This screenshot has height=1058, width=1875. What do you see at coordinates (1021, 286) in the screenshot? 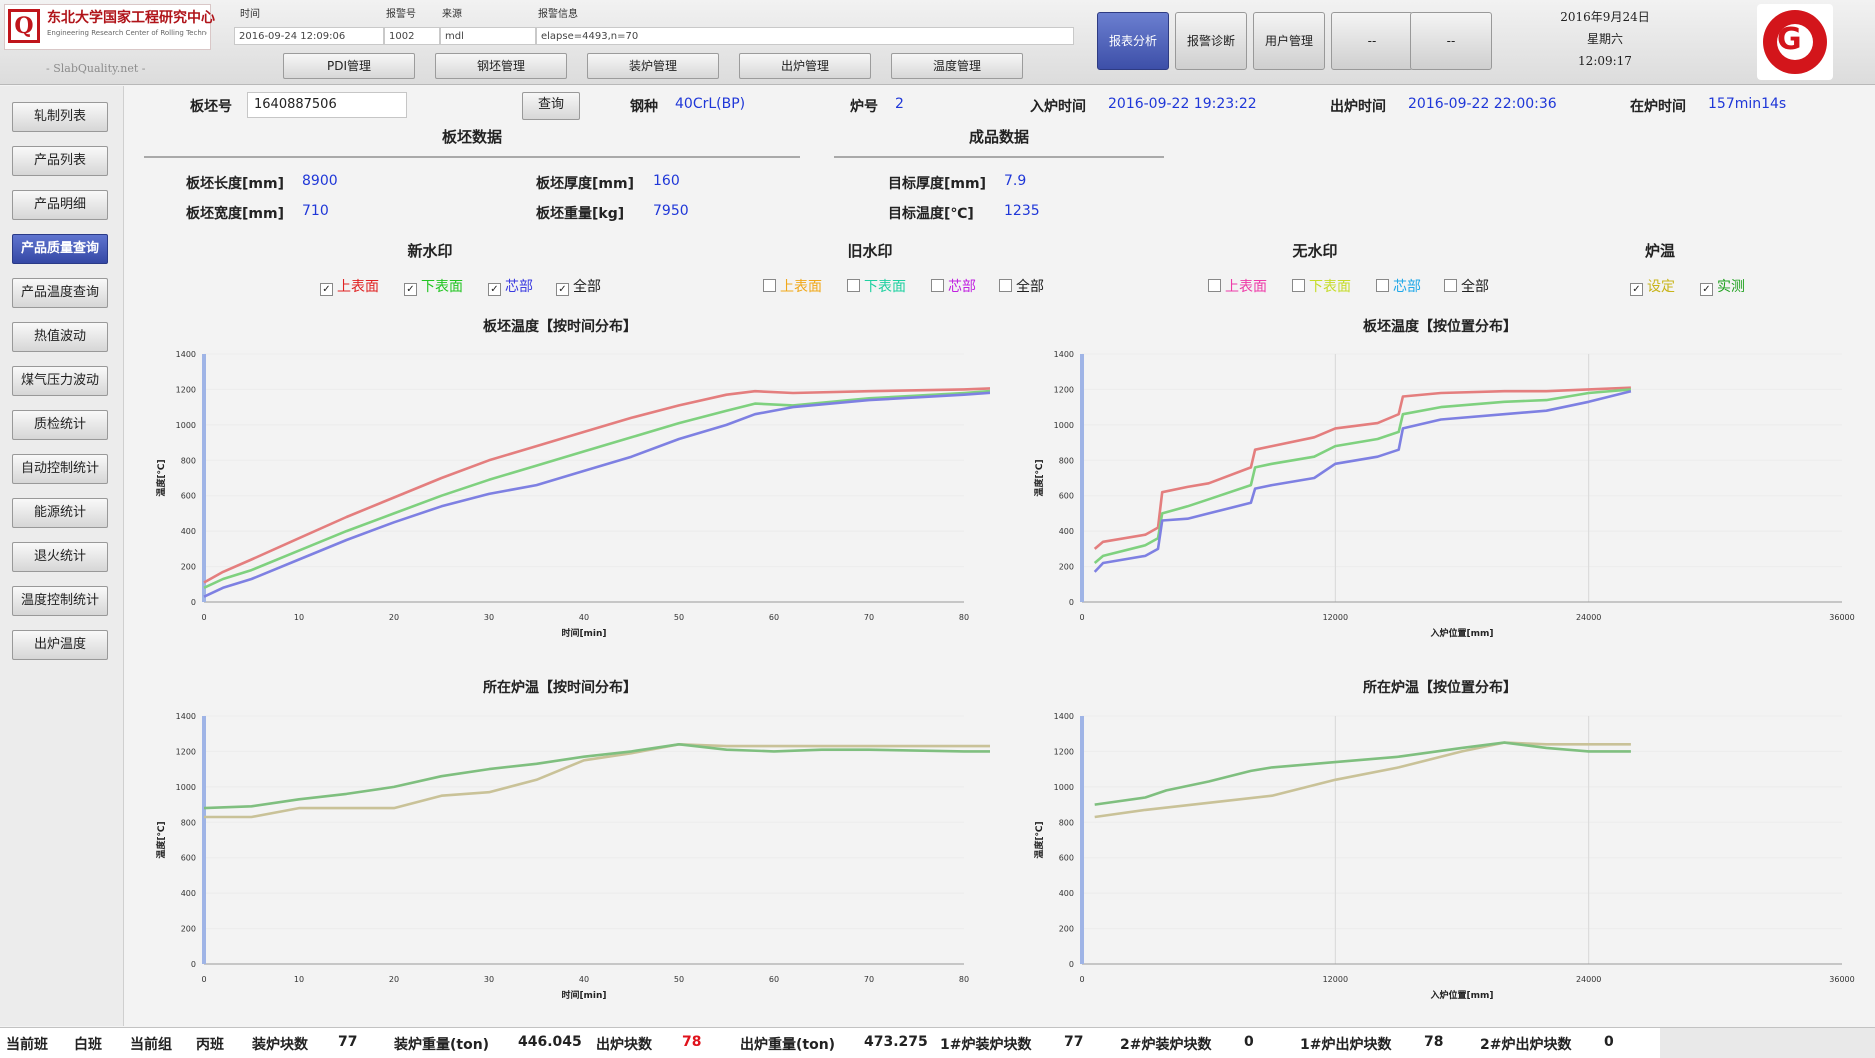
I see `filter-2-4-checkbox: 全部` at bounding box center [1021, 286].